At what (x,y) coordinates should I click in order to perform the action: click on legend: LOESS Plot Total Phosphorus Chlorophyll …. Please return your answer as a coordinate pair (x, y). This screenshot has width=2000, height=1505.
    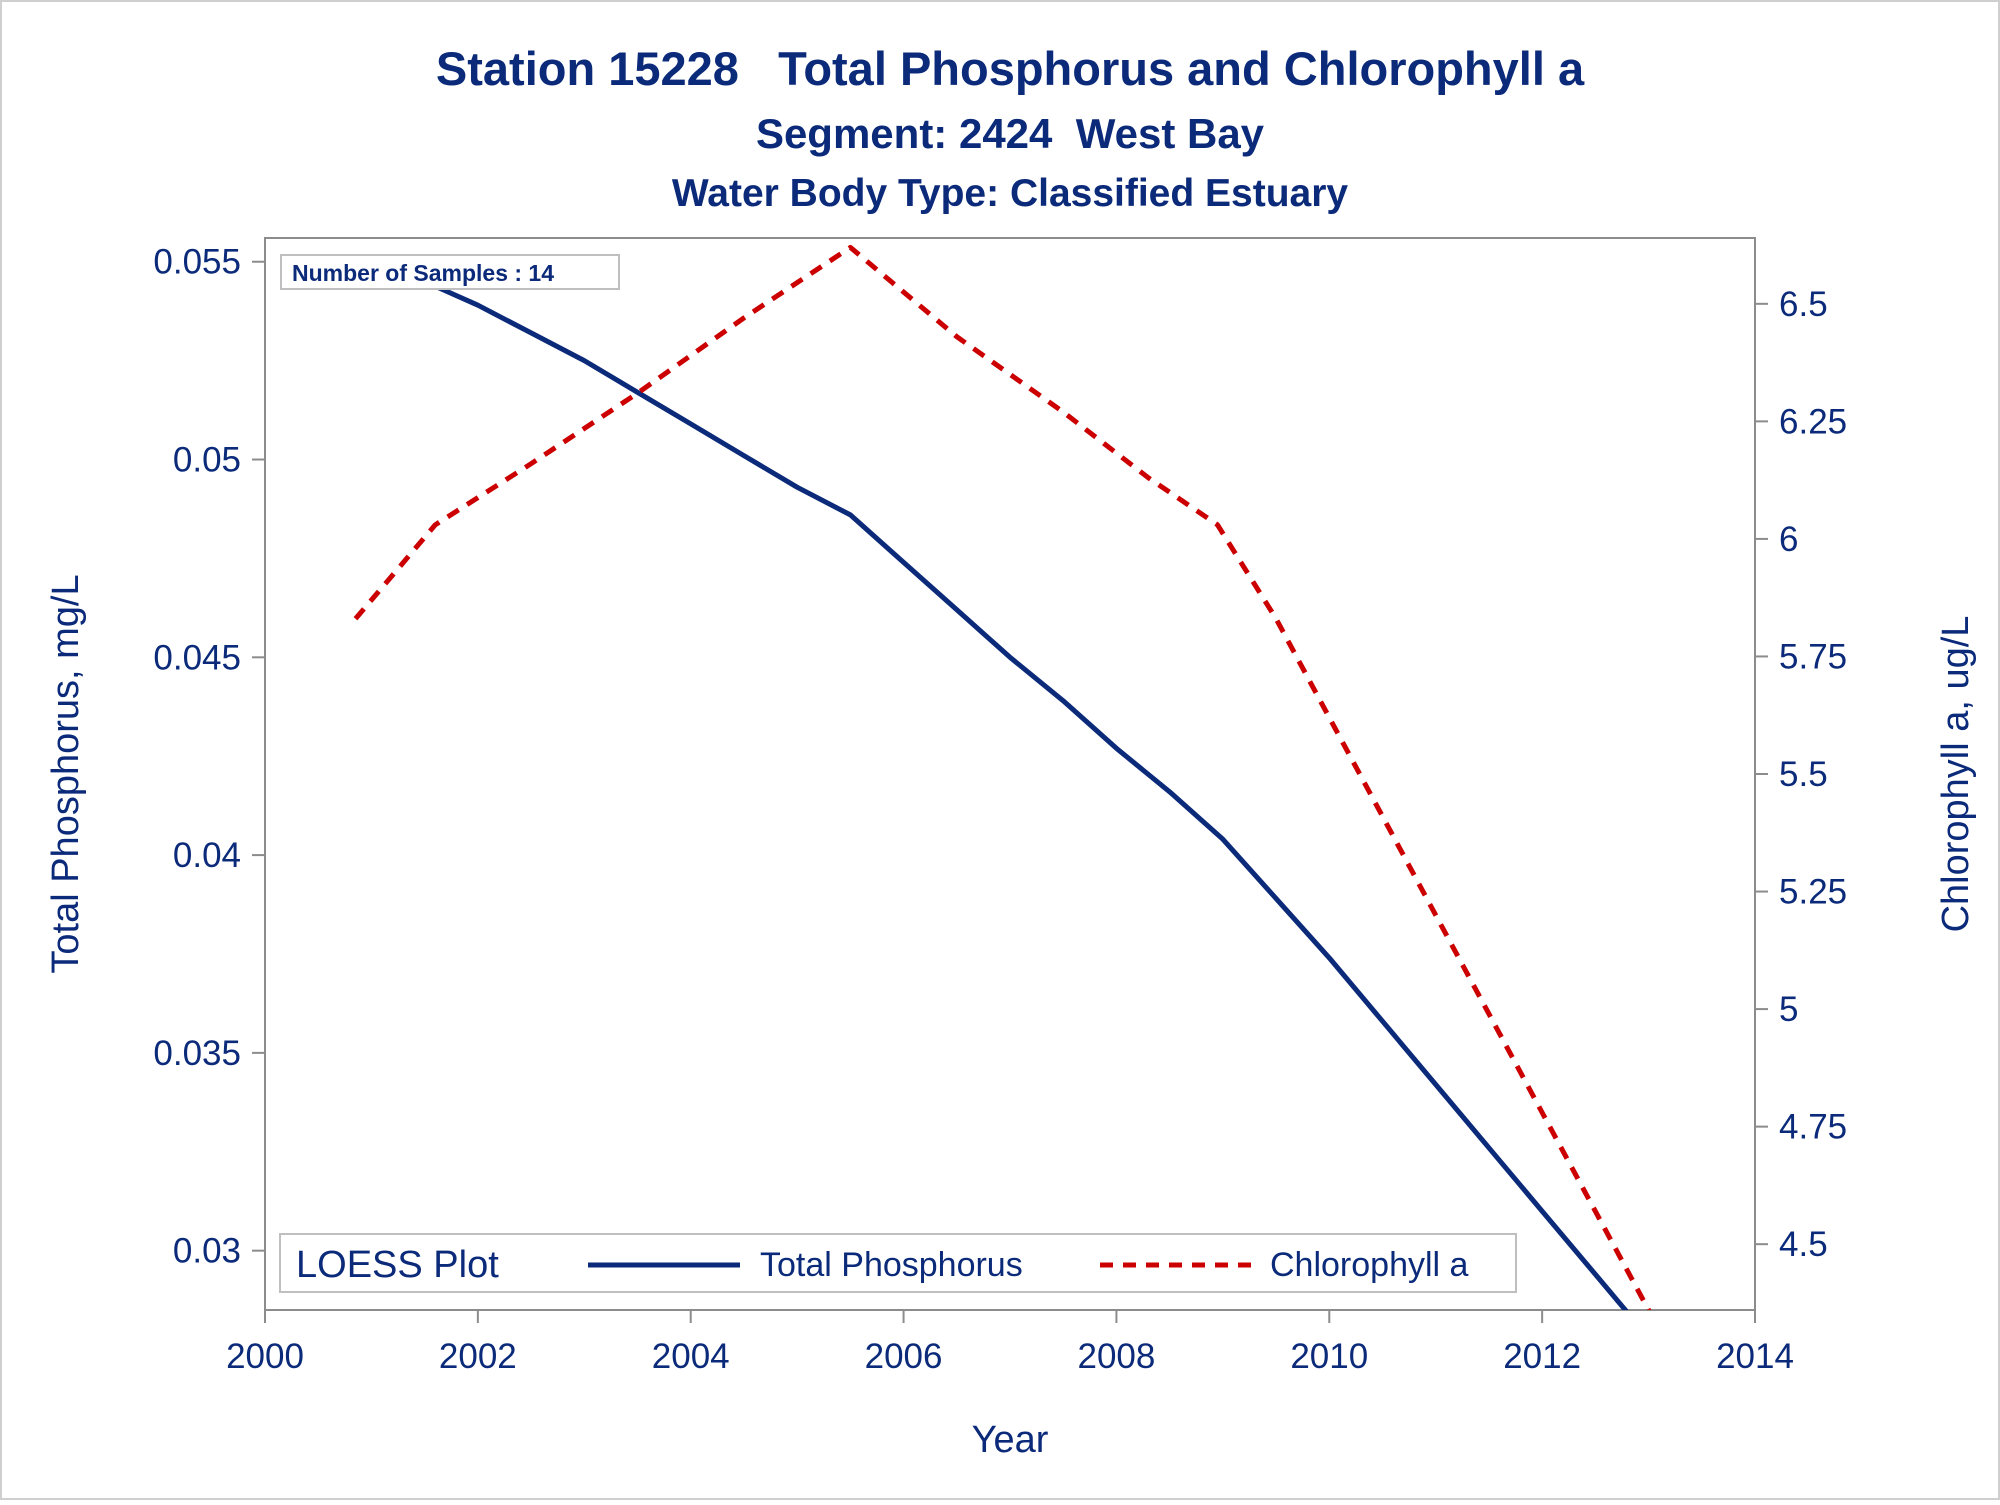
    Looking at the image, I should click on (898, 1263).